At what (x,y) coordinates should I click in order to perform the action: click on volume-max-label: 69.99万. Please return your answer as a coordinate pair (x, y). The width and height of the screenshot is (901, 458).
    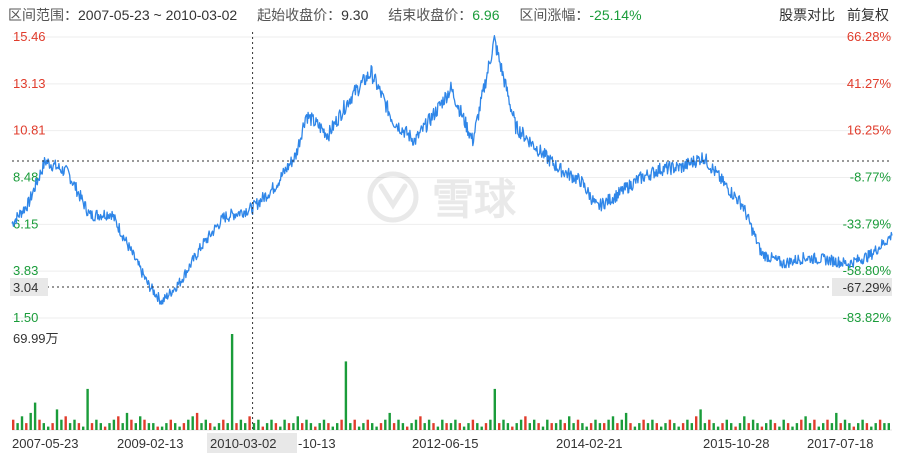
    Looking at the image, I should click on (36, 338).